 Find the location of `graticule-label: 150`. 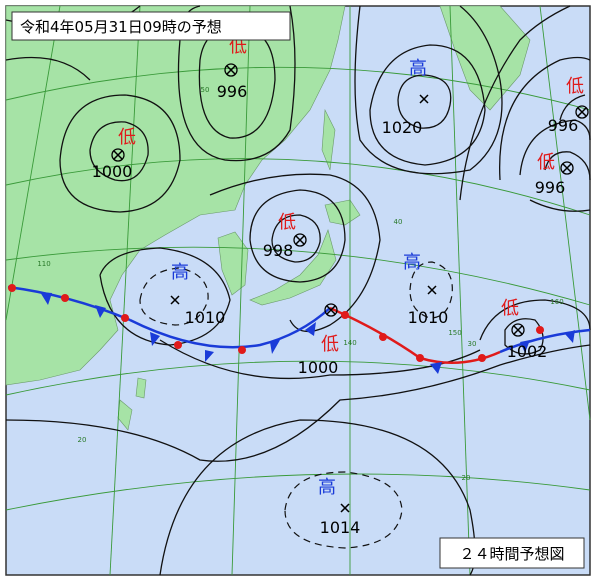

graticule-label: 150 is located at coordinates (454, 333).